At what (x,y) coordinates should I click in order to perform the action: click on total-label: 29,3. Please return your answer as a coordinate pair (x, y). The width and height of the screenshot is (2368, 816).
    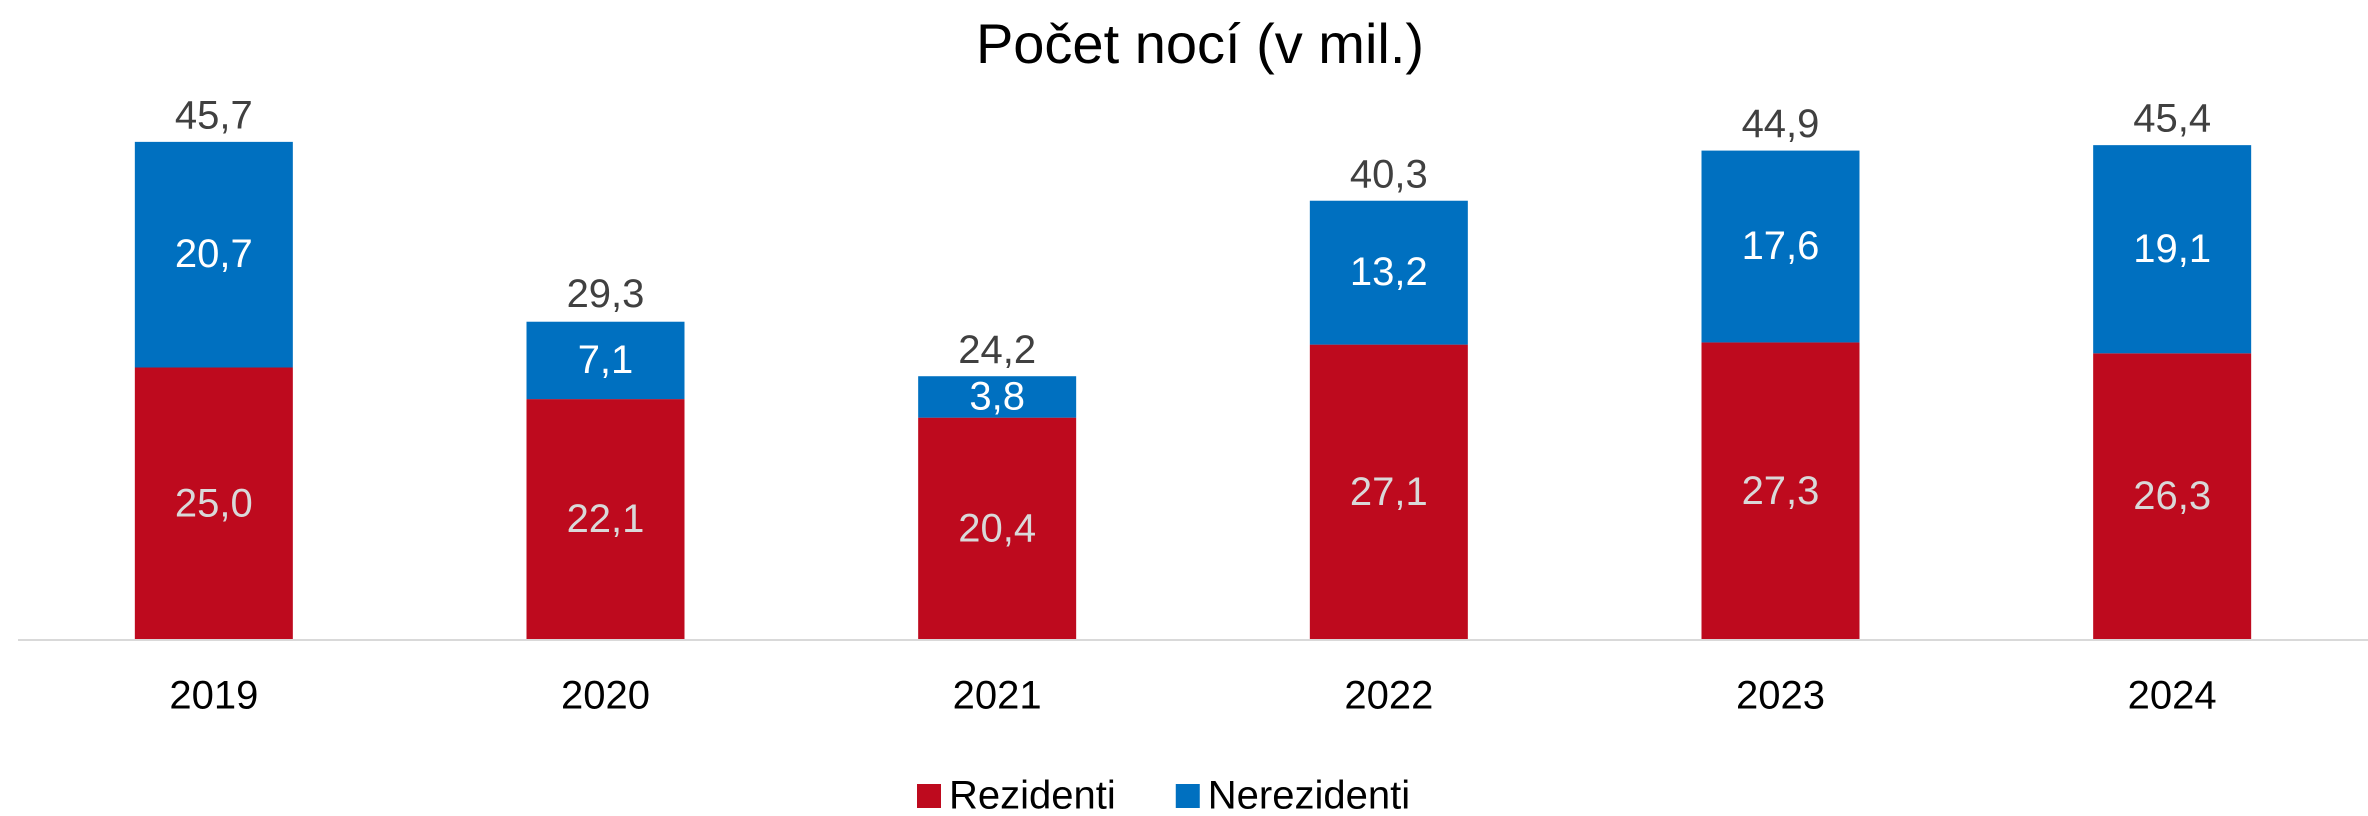
    Looking at the image, I should click on (606, 294).